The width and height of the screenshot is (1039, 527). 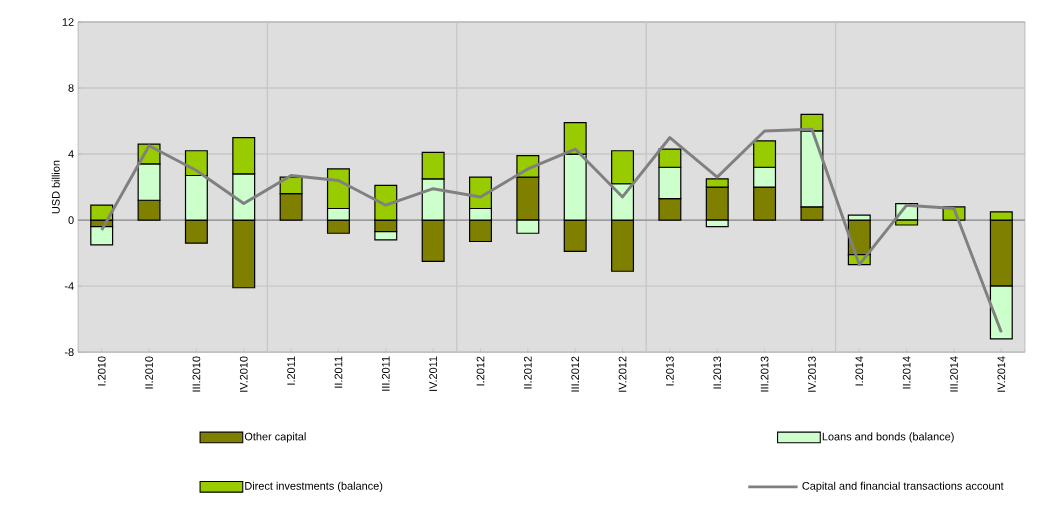 I want to click on x-tick-label: II.2011, so click(x=338, y=372).